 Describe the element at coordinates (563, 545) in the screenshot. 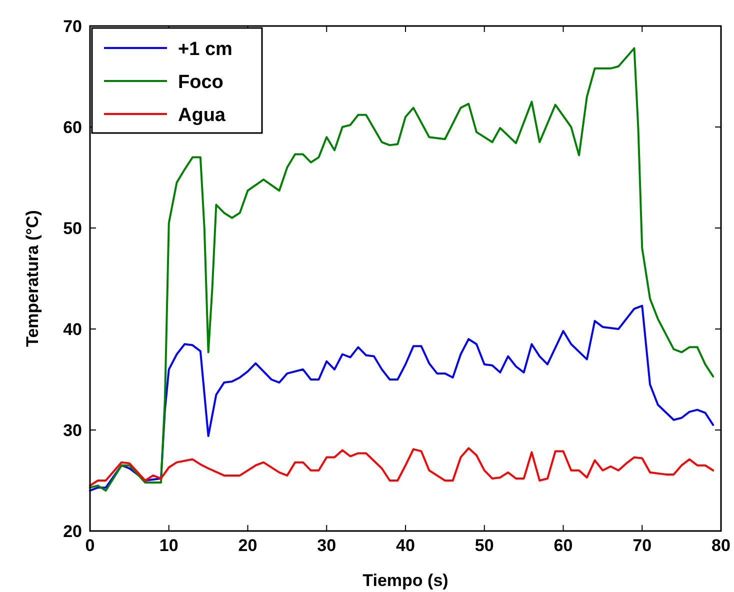

I see `x-tick-label: 60` at that location.